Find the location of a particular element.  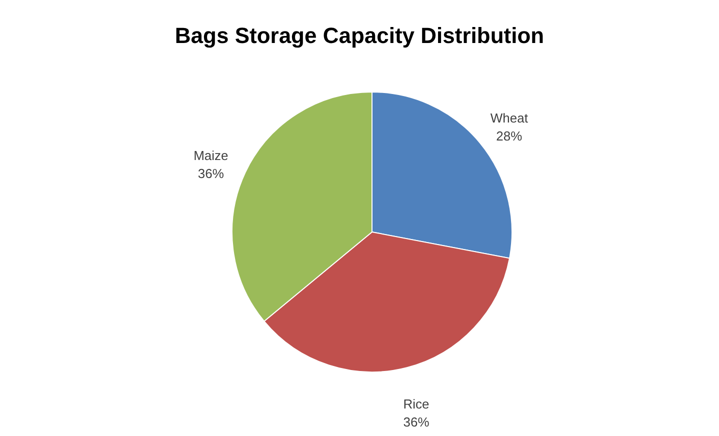

slice-label: Maize is located at coordinates (211, 156).